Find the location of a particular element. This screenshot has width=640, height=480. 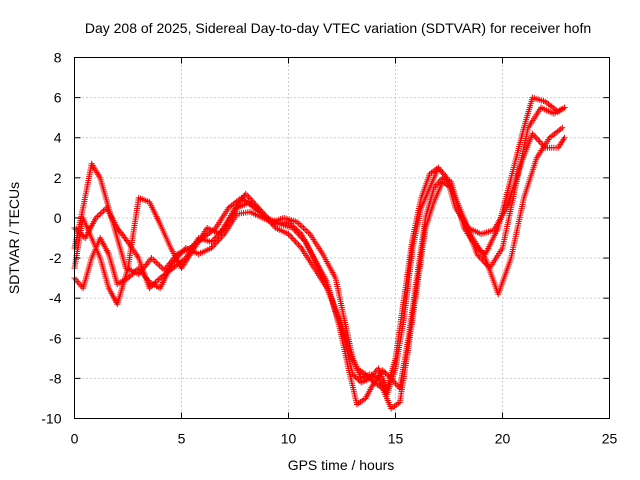

y-tick-label: 0 is located at coordinates (58, 218).